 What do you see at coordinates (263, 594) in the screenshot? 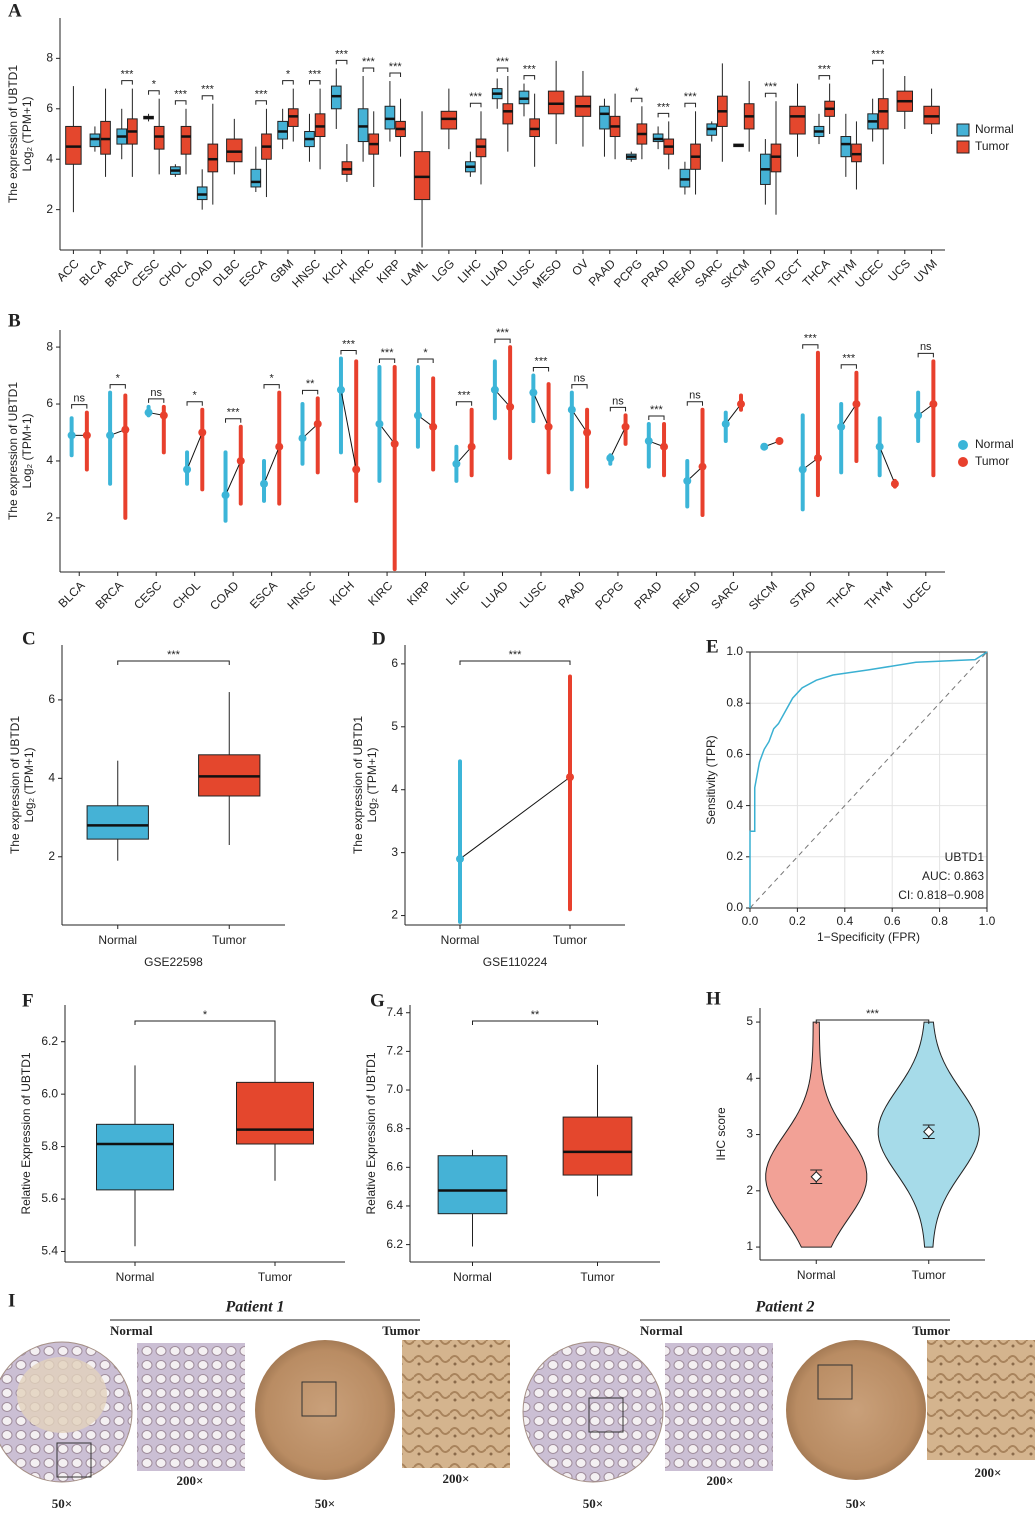
I see `x-tick-label: ESCA` at bounding box center [263, 594].